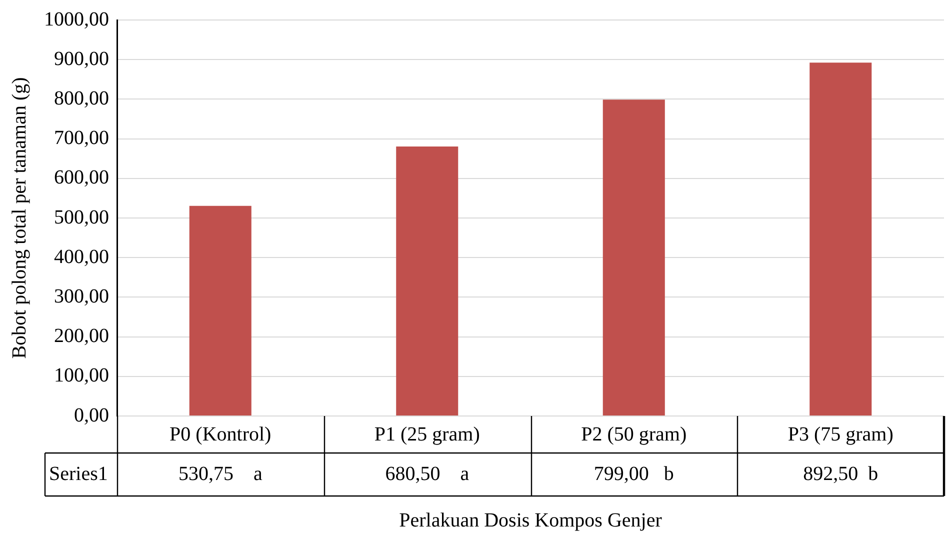  What do you see at coordinates (81, 217) in the screenshot?
I see `y-tick-label: 500,00` at bounding box center [81, 217].